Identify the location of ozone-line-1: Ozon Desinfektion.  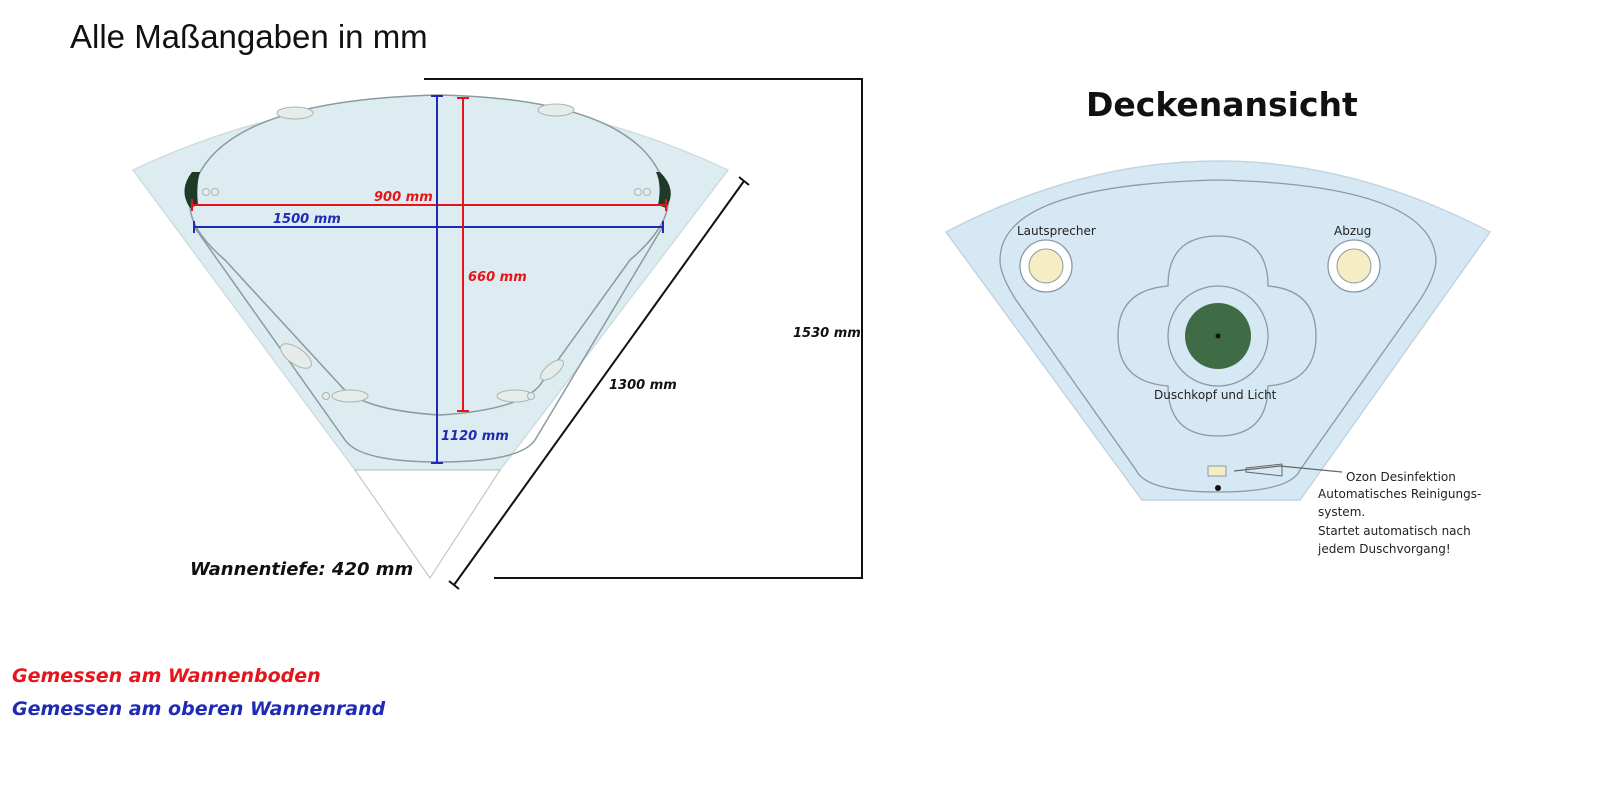
(1401, 477).